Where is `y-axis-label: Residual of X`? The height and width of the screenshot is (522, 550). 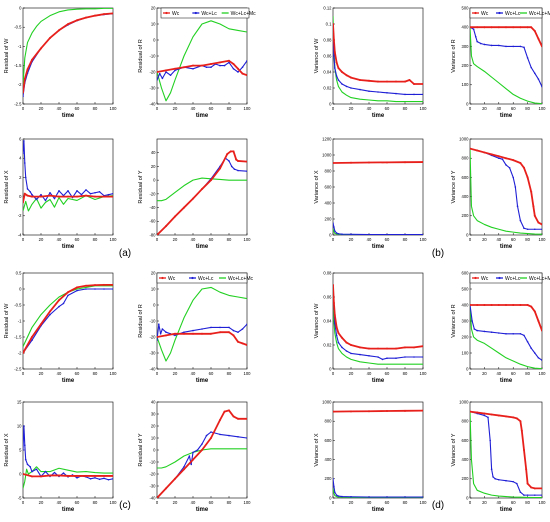 y-axis-label: Residual of X is located at coordinates (7, 187).